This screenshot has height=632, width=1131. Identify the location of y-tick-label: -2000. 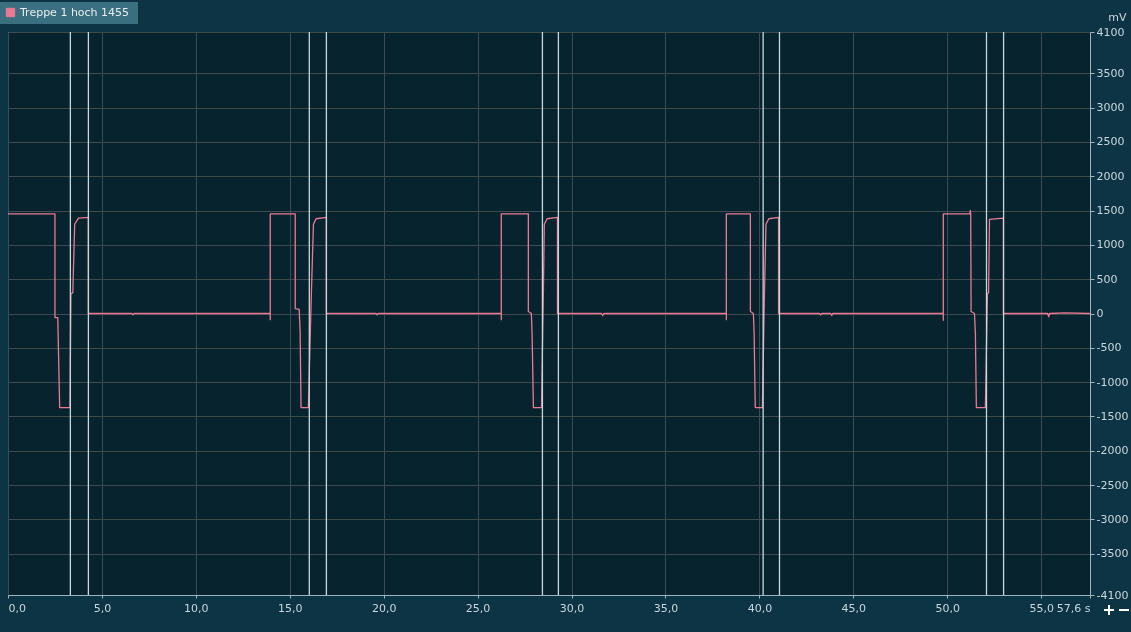
(1112, 451).